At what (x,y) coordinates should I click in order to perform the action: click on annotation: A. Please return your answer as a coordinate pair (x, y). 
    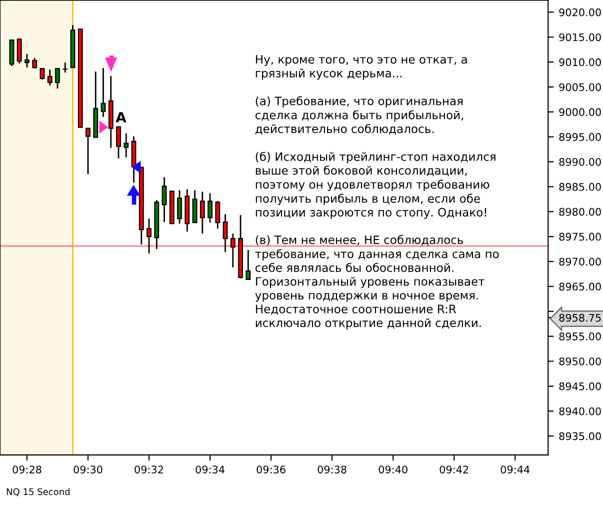
    Looking at the image, I should click on (121, 117).